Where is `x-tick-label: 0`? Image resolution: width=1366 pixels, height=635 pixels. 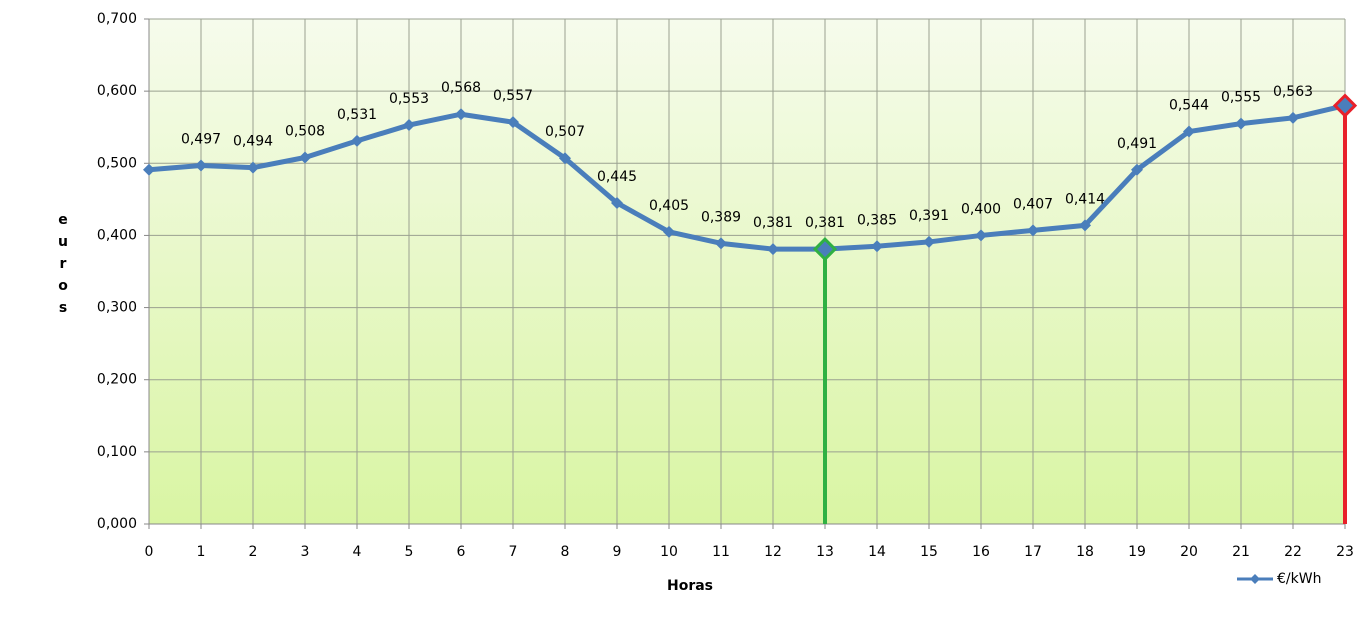
x-tick-label: 0 is located at coordinates (149, 552).